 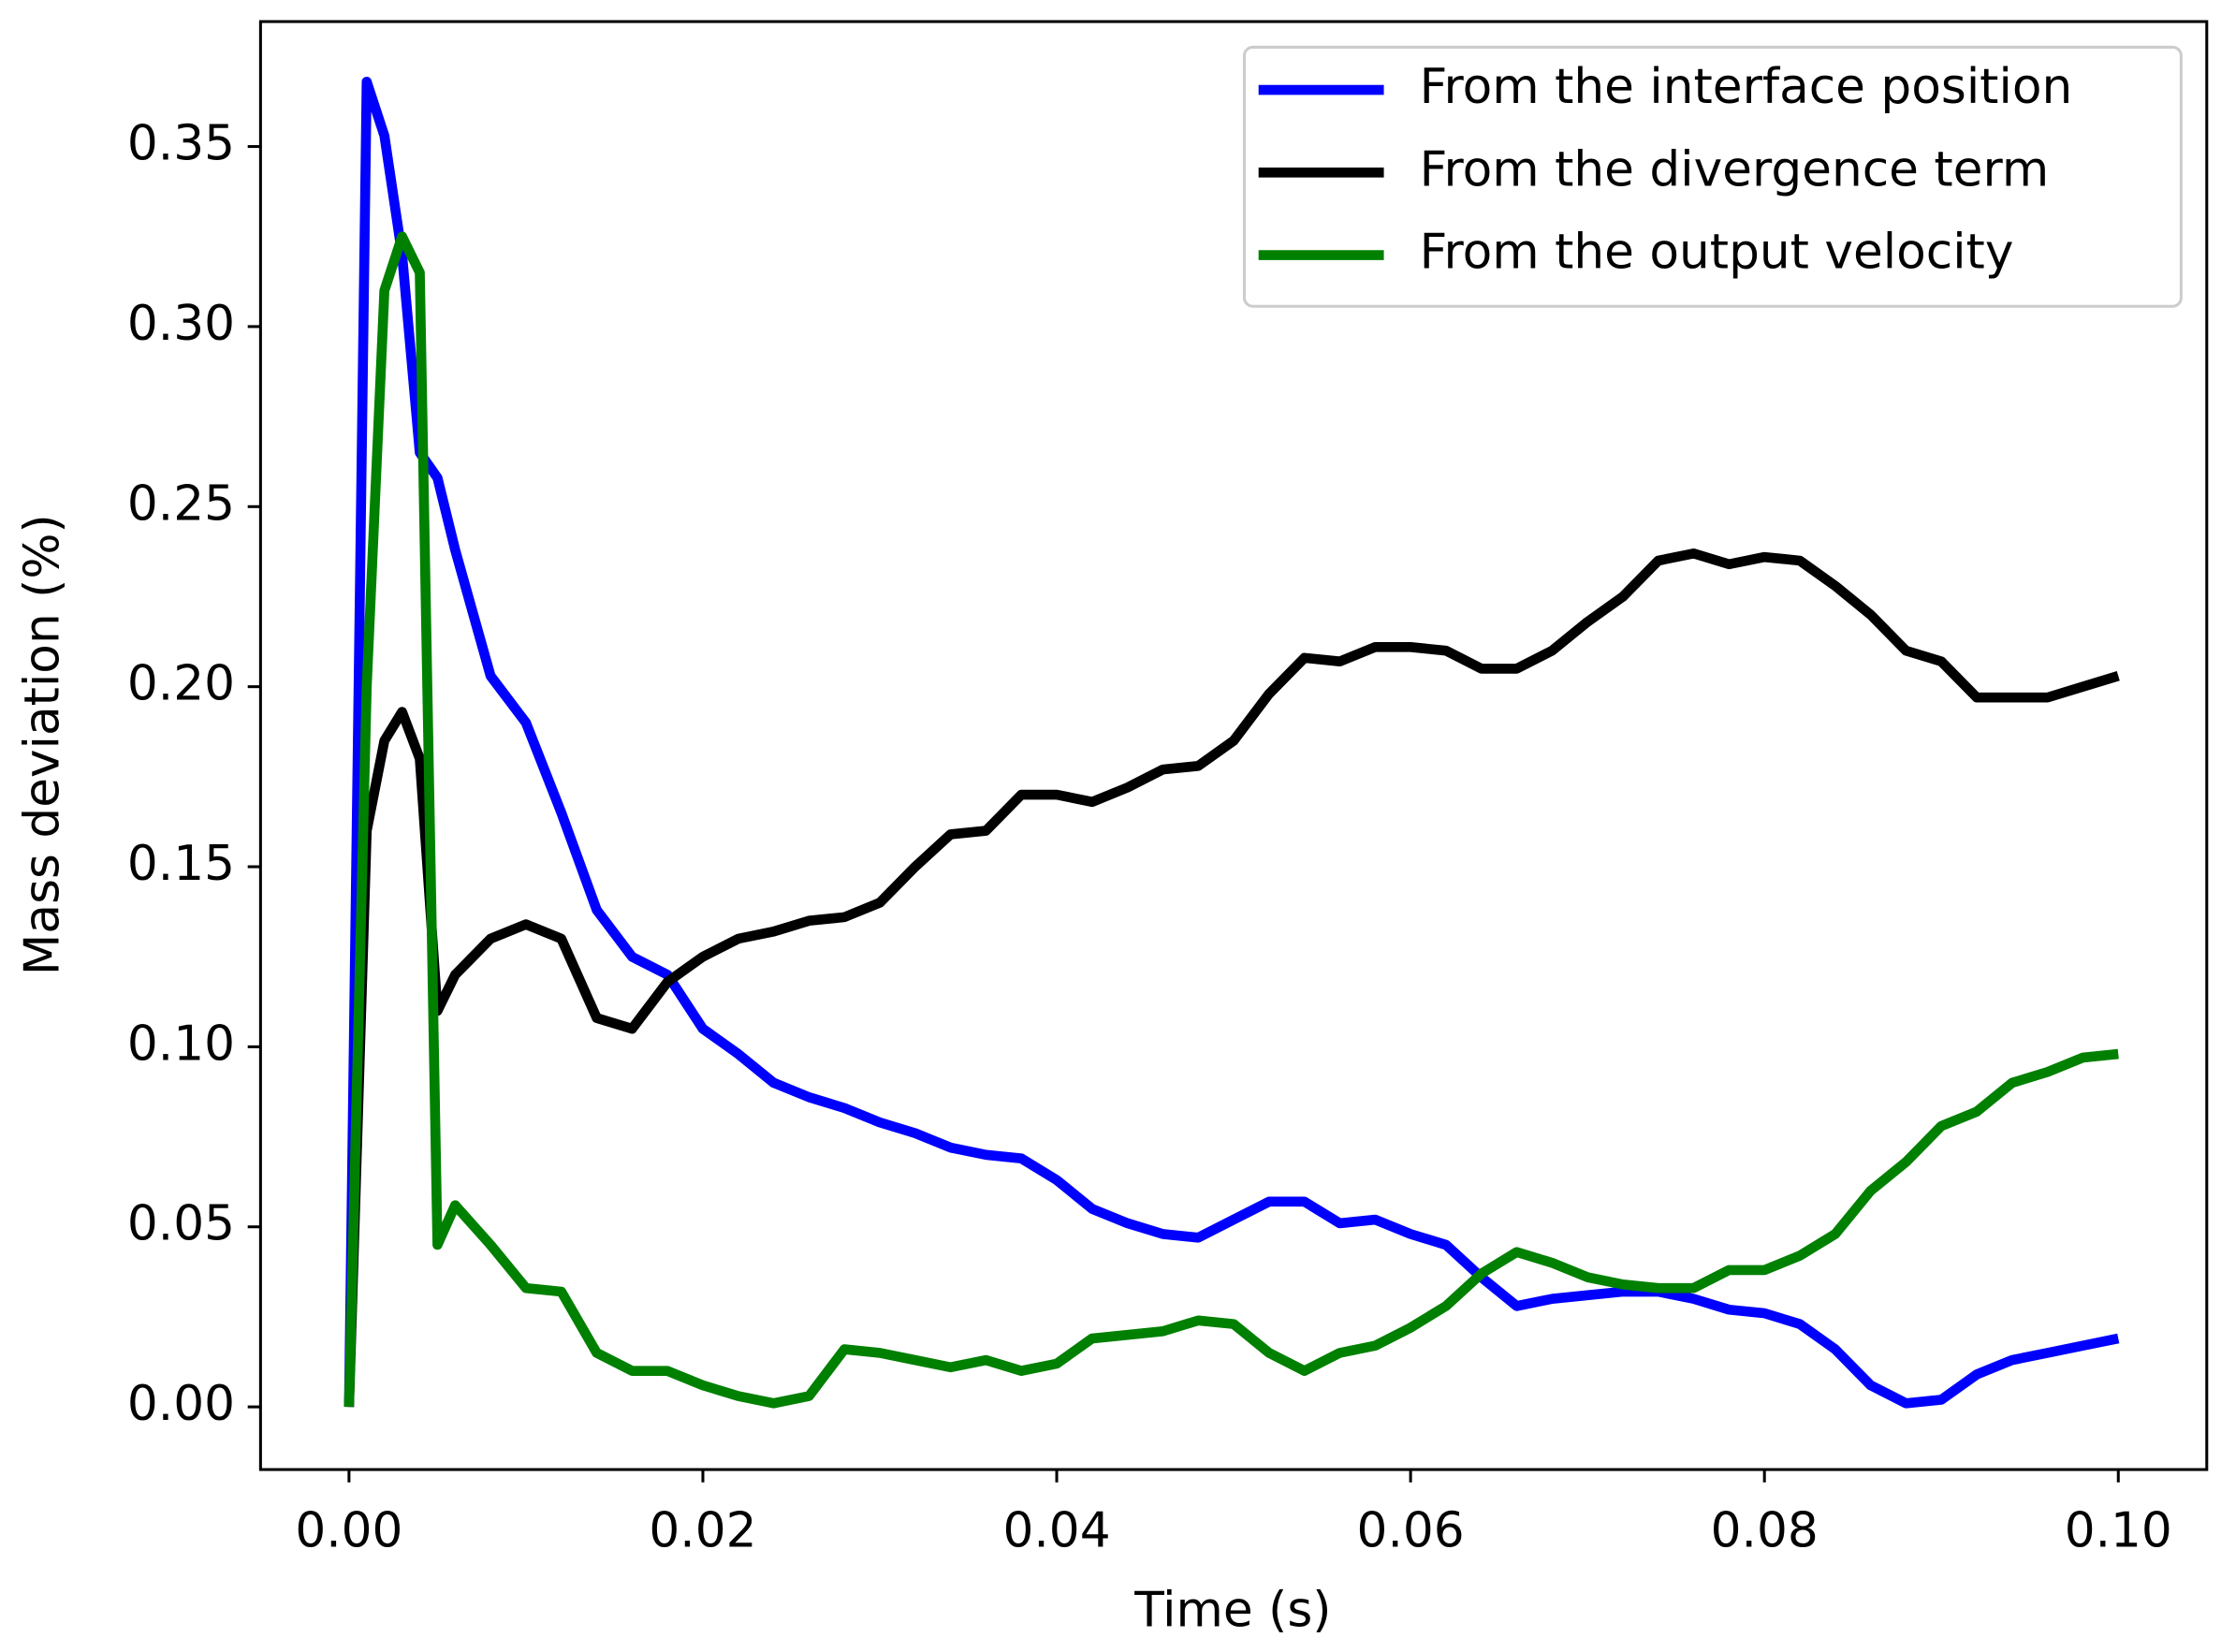 I want to click on y-axis-label: Mass deviation (%), so click(x=43, y=745).